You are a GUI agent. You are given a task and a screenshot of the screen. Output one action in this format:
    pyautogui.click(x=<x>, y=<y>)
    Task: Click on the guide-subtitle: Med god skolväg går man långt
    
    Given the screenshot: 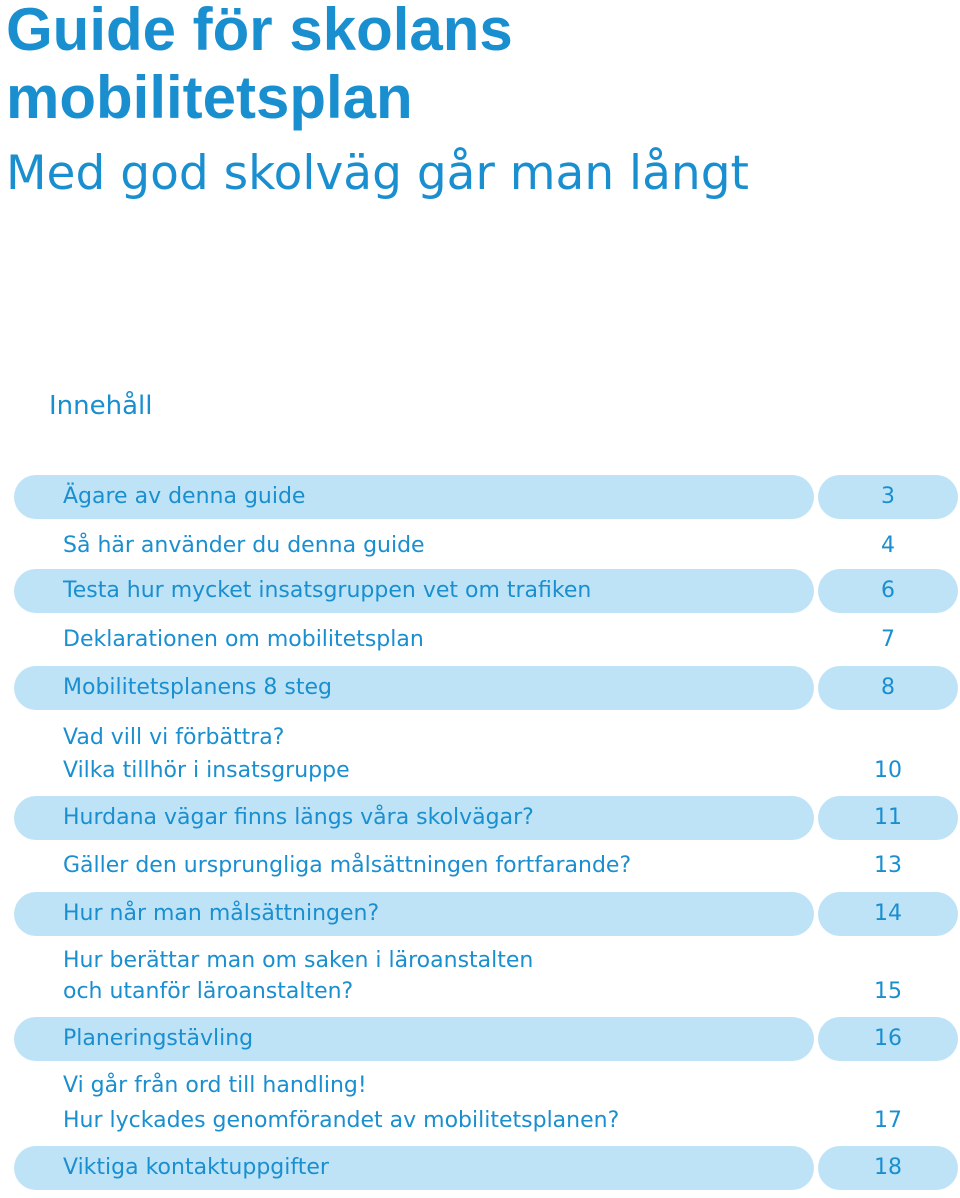 What is the action you would take?
    pyautogui.click(x=377, y=173)
    